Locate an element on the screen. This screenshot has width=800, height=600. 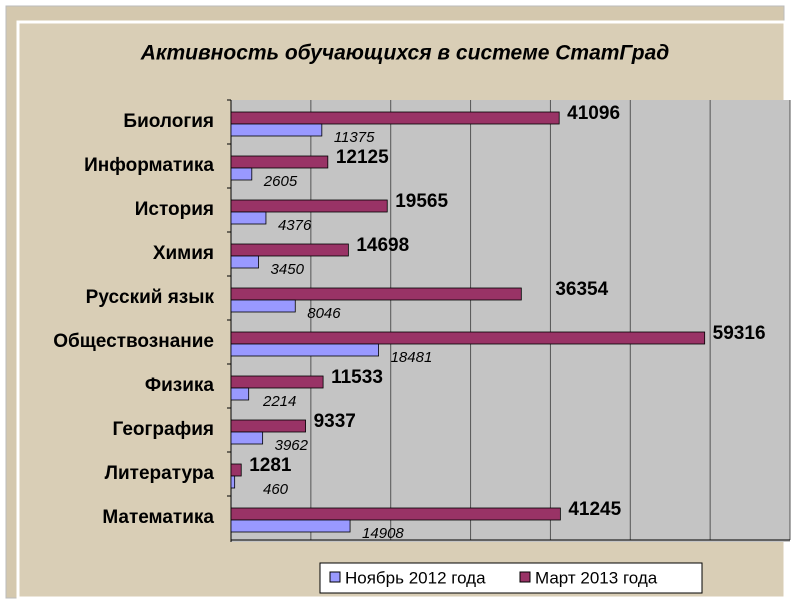
value-label: 11375 is located at coordinates (354, 137).